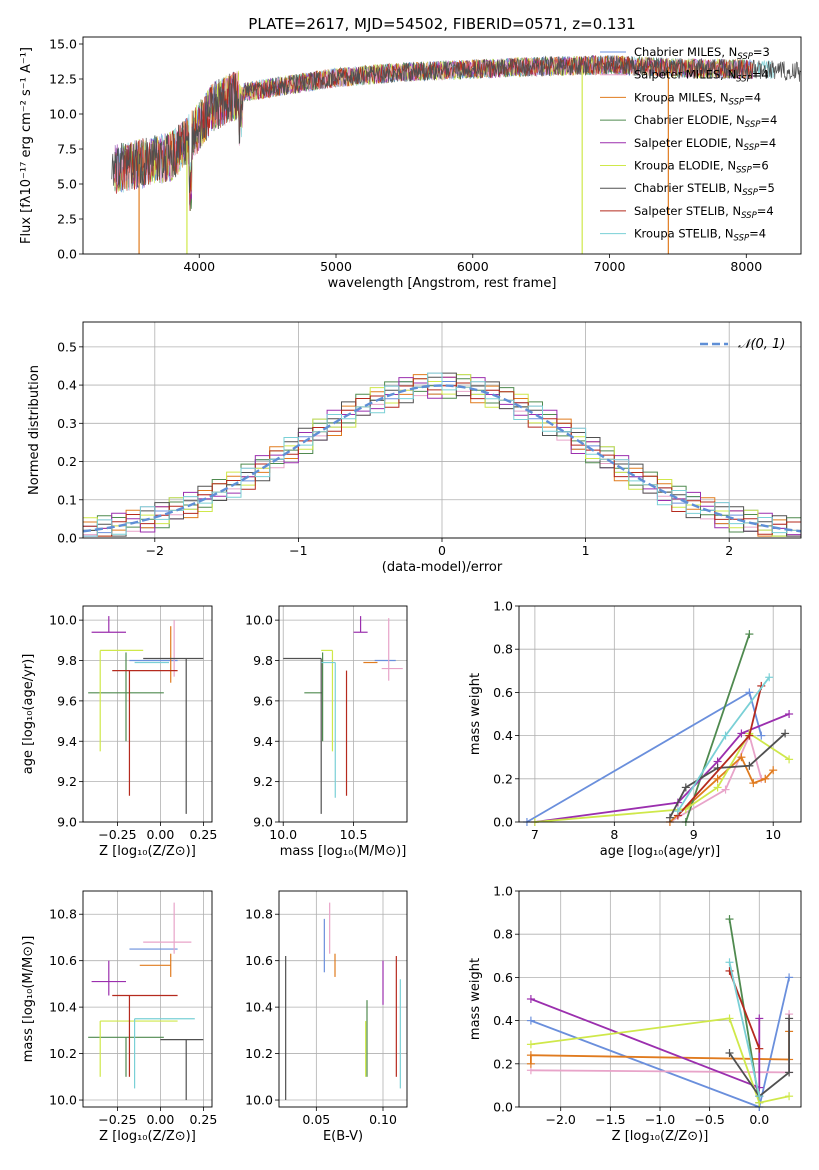  Describe the element at coordinates (660, 1119) in the screenshot. I see `x-tick-label: −1.0` at that location.